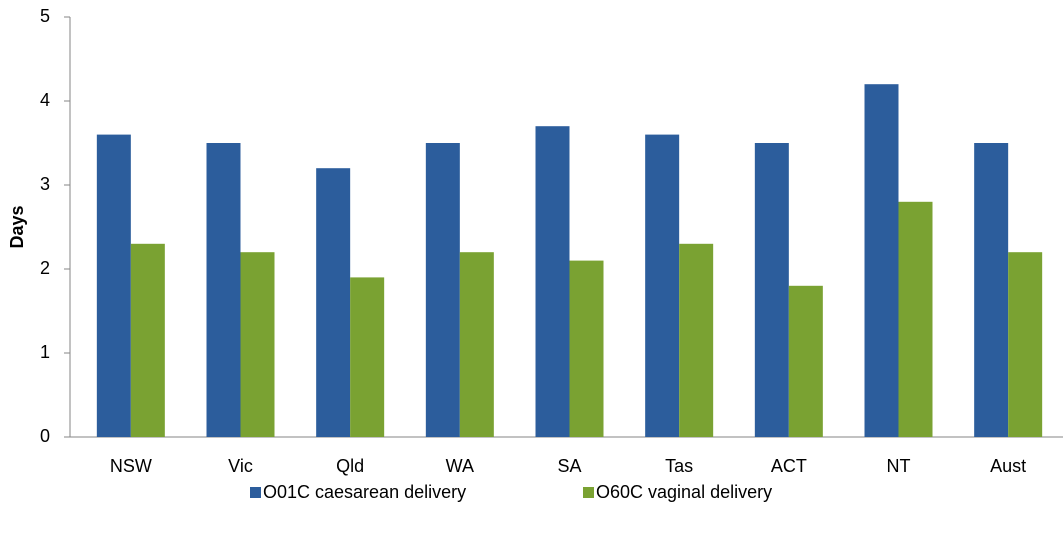 The image size is (1063, 533). What do you see at coordinates (350, 466) in the screenshot?
I see `x-tick-label: Qld` at bounding box center [350, 466].